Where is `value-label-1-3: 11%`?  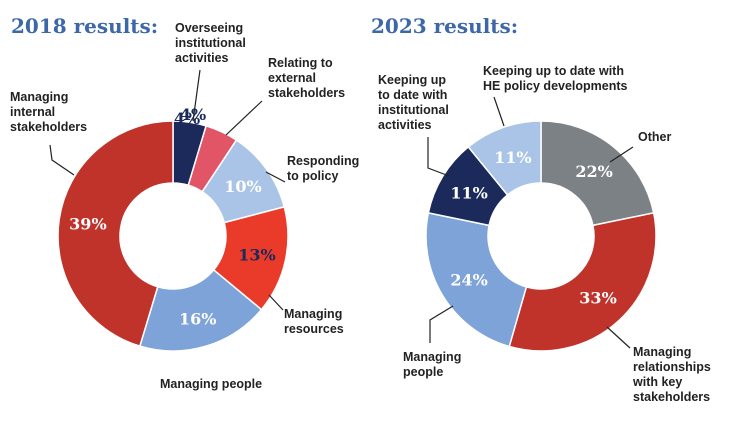 value-label-1-3: 11% is located at coordinates (468, 193).